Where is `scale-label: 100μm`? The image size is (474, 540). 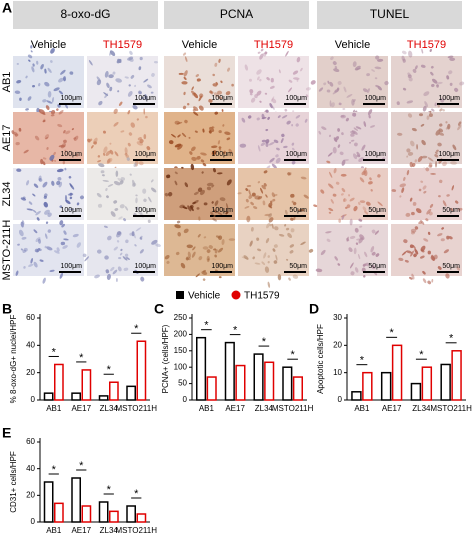 scale-label: 100μm is located at coordinates (222, 210).